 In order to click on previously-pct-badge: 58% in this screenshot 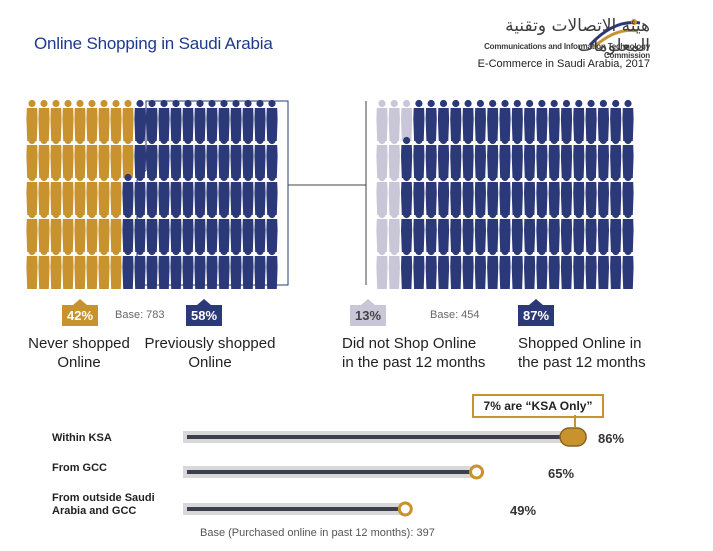, I will do `click(204, 312)`.